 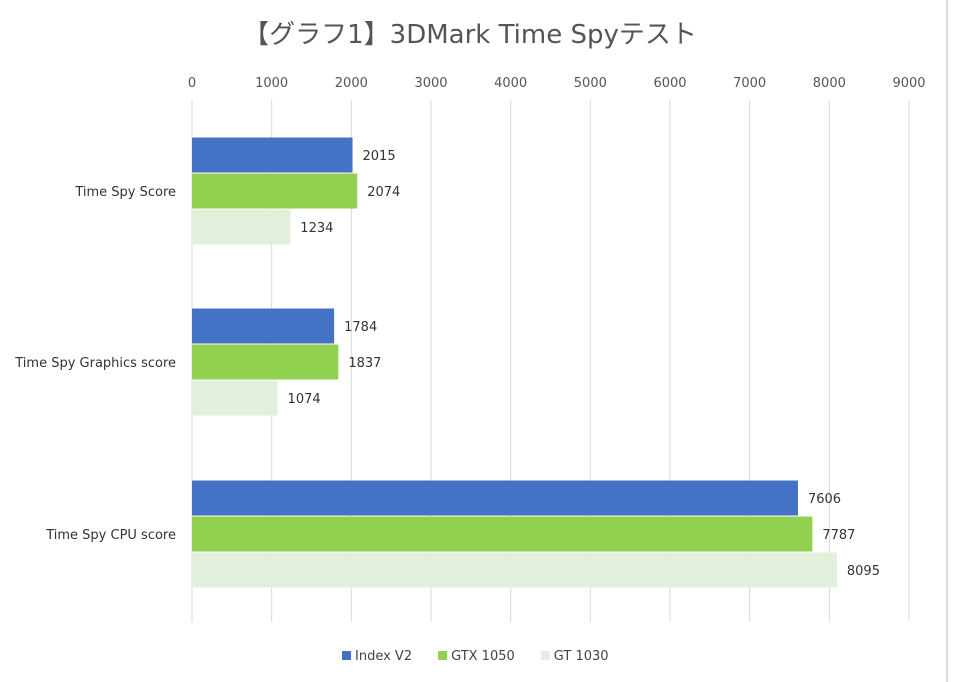 I want to click on data-label: 2015, so click(x=379, y=156).